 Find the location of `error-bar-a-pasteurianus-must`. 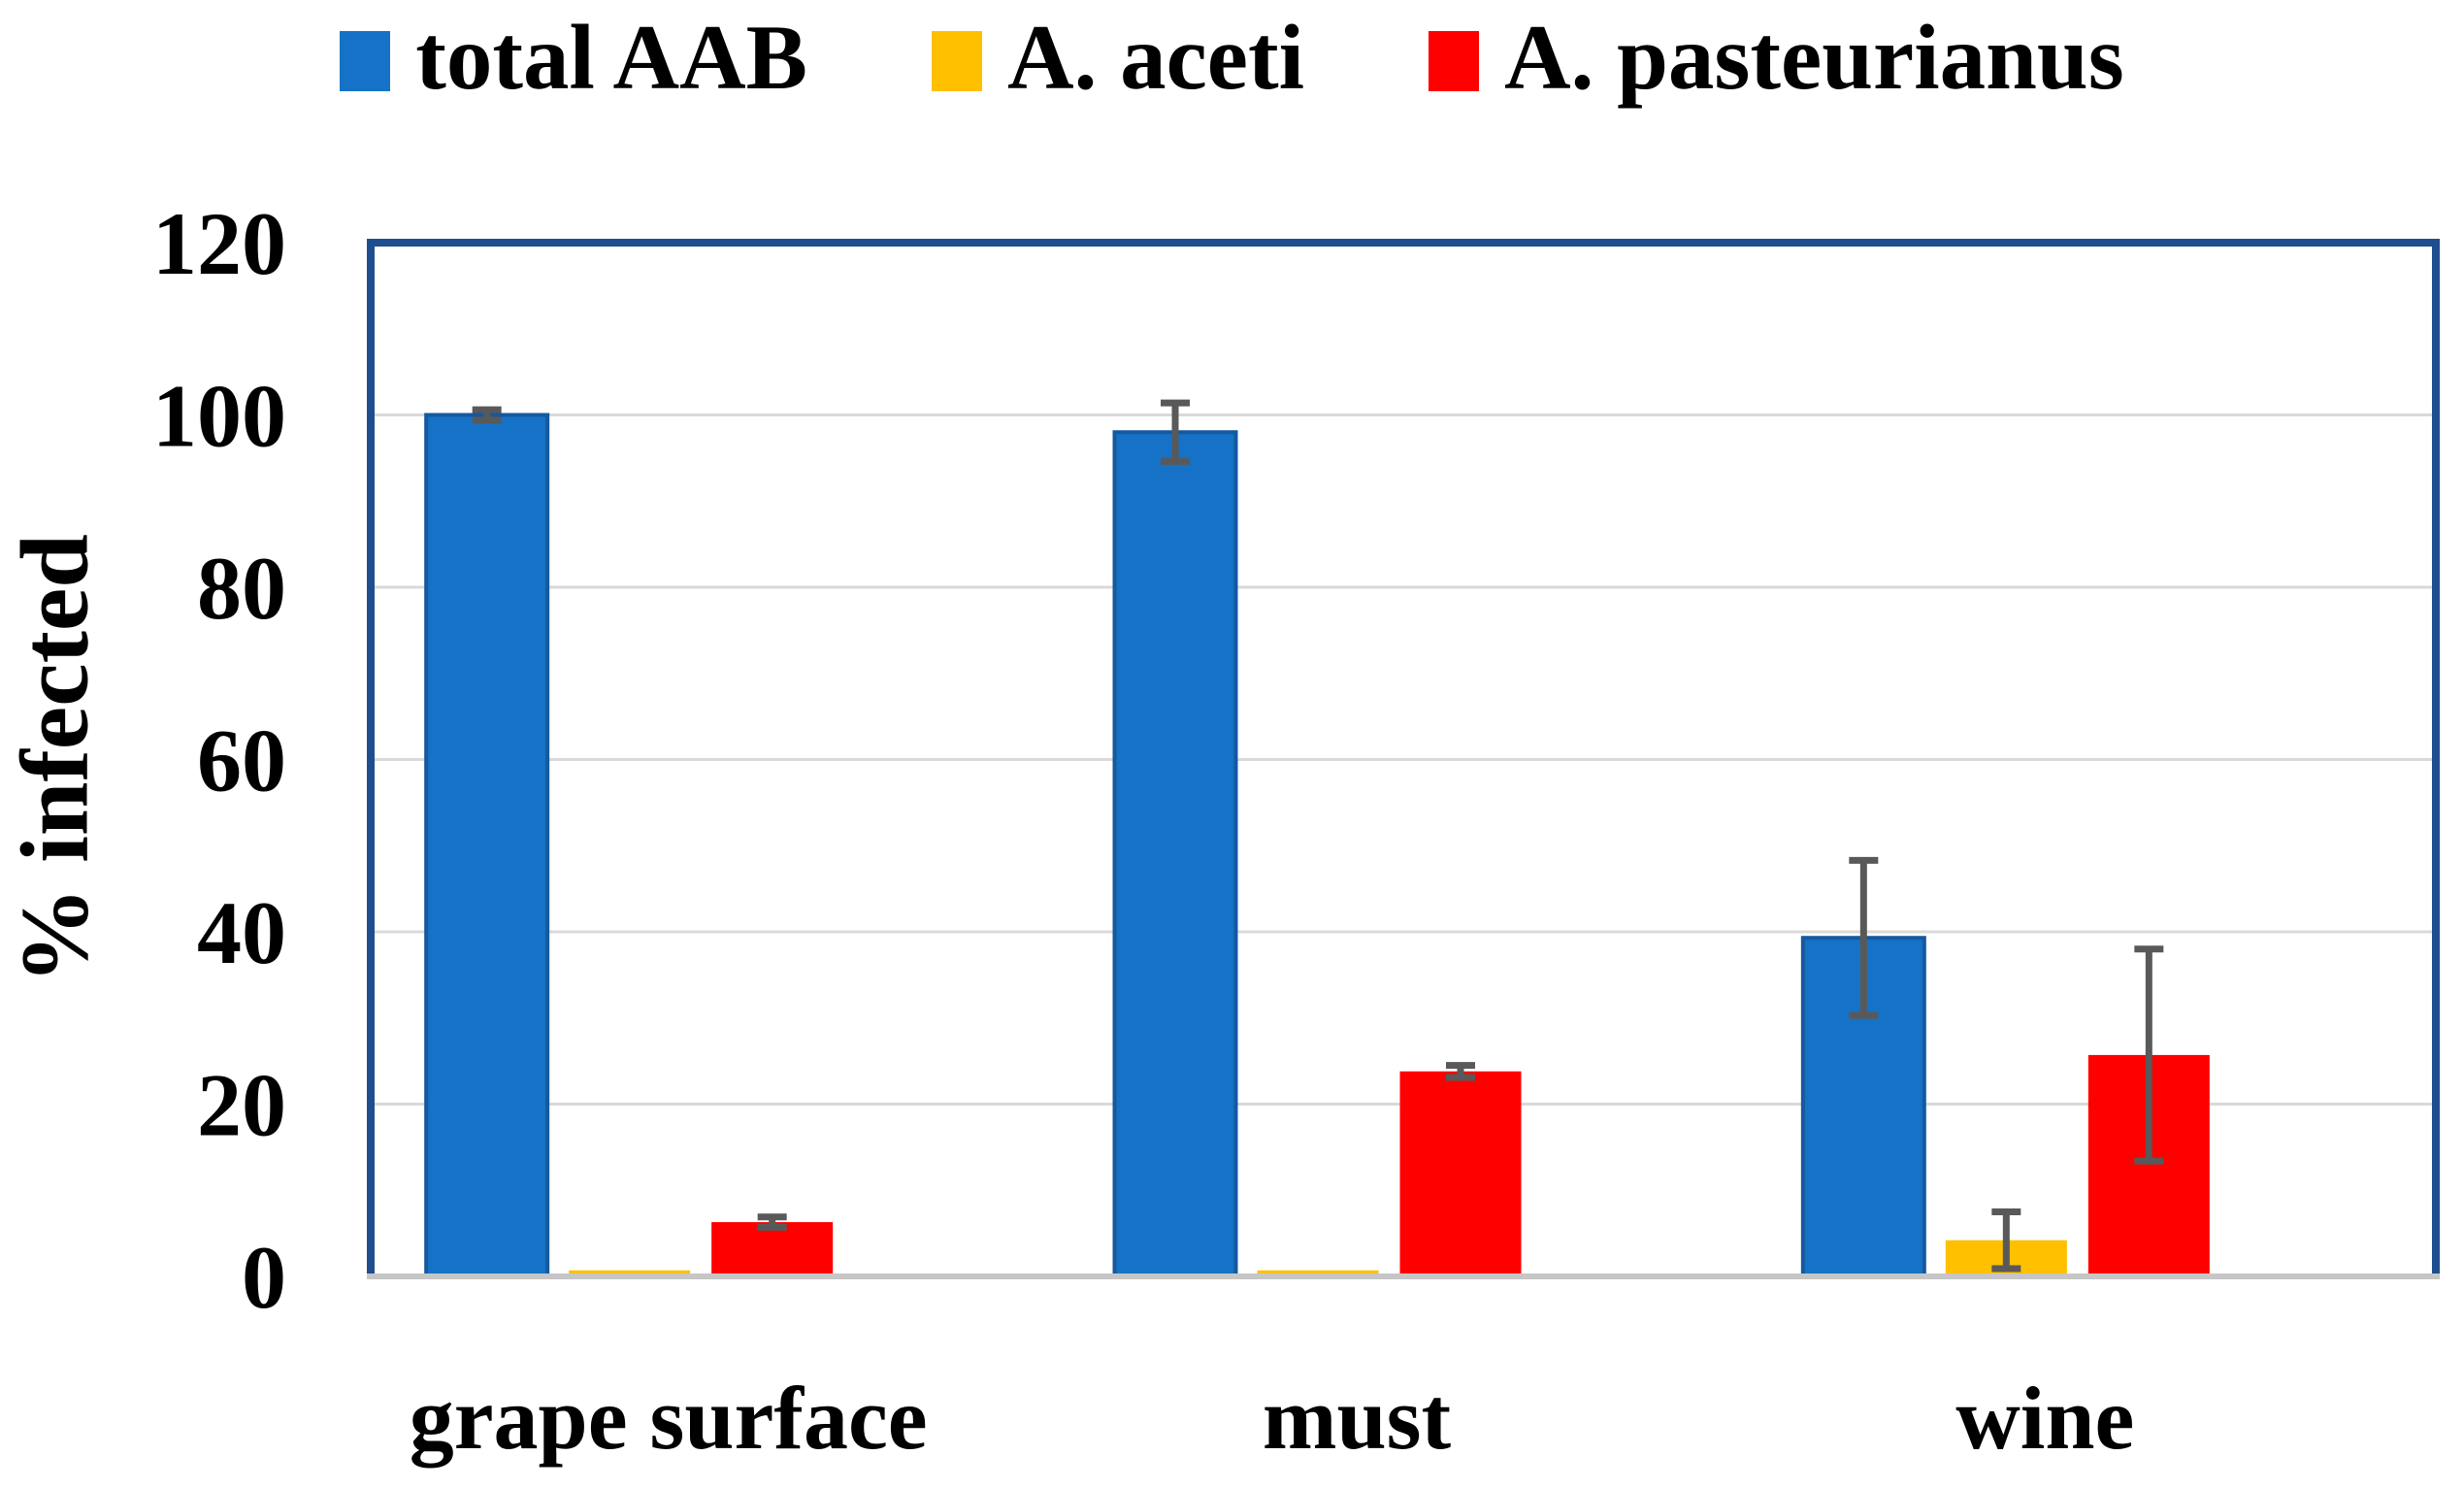

error-bar-a-pasteurianus-must is located at coordinates (1460, 1071).